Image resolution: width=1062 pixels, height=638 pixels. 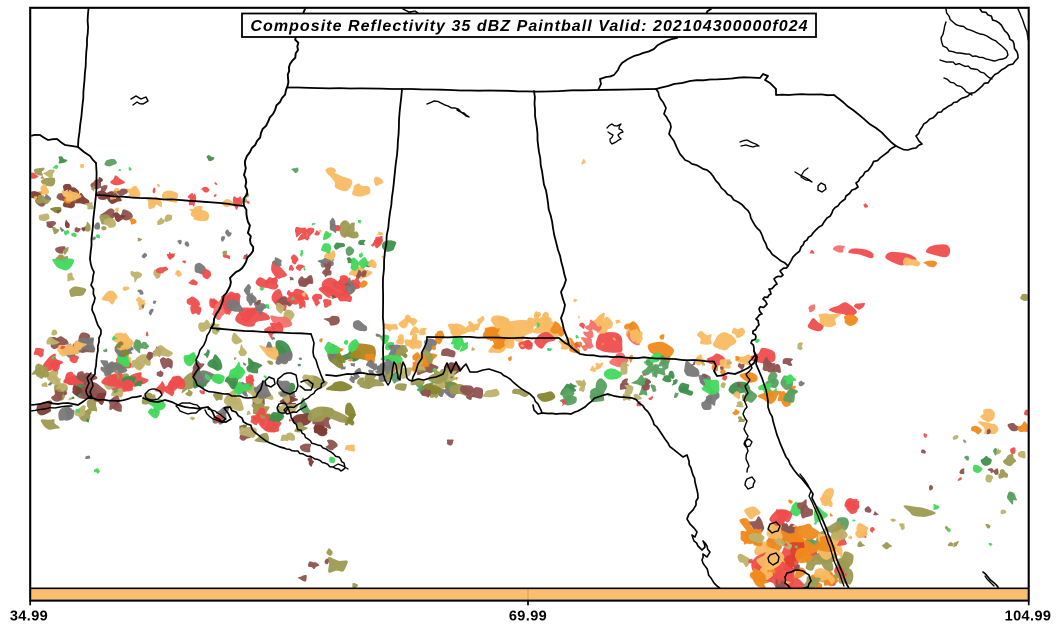 What do you see at coordinates (29, 617) in the screenshot?
I see `svg-text: 34.99` at bounding box center [29, 617].